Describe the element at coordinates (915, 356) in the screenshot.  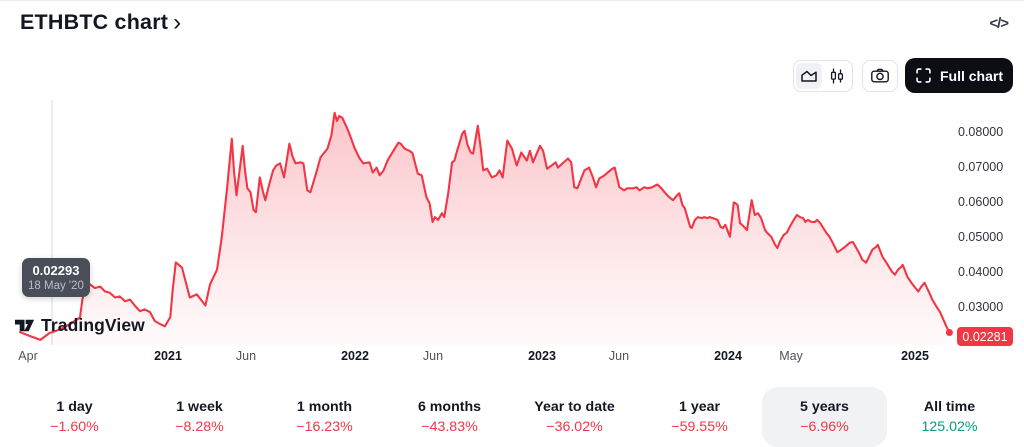
I see `x-axis-label: 2025` at that location.